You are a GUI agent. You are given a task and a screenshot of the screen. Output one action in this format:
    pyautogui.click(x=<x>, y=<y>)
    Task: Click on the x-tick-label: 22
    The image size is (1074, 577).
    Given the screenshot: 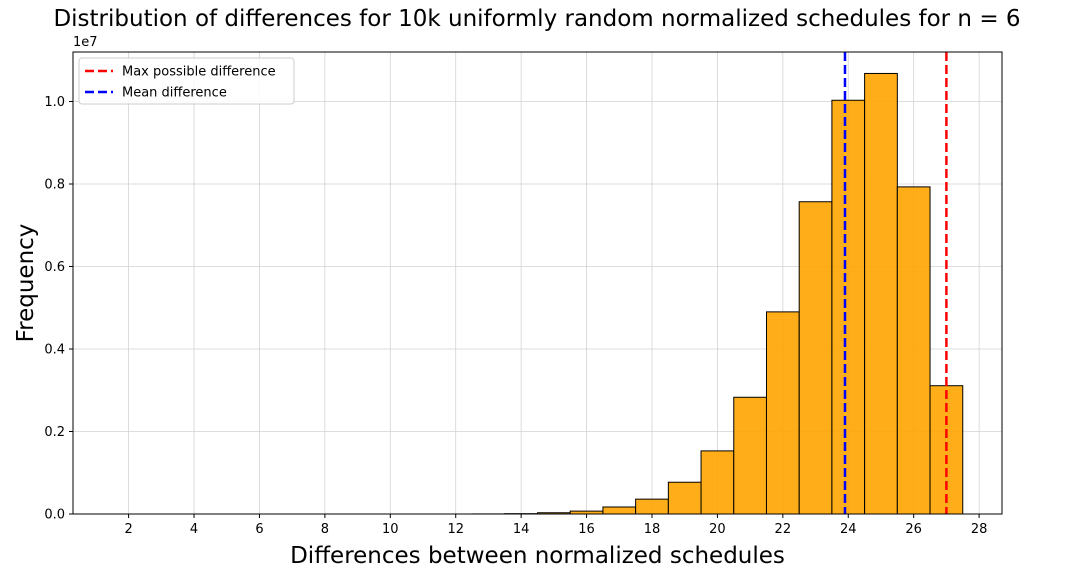 What is the action you would take?
    pyautogui.click(x=783, y=529)
    